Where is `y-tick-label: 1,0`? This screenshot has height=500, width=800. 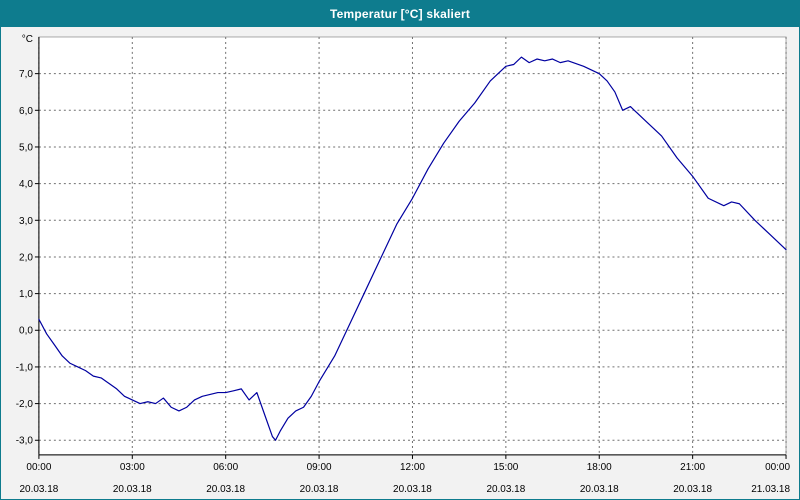 y-tick-label: 1,0 is located at coordinates (26, 294).